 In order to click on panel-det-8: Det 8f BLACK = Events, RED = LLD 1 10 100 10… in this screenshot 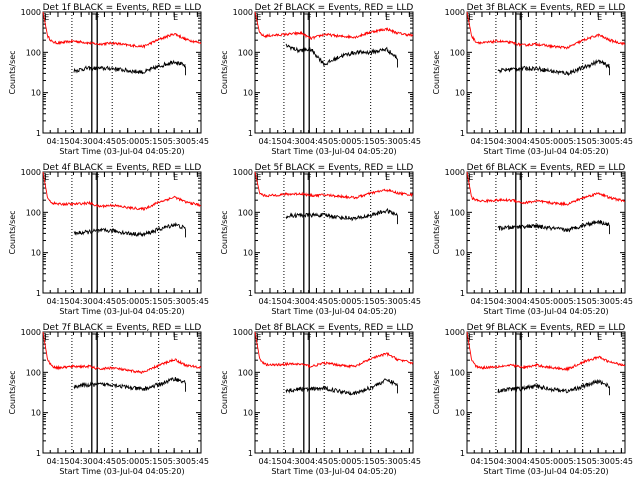, I will do `click(320, 399)`.